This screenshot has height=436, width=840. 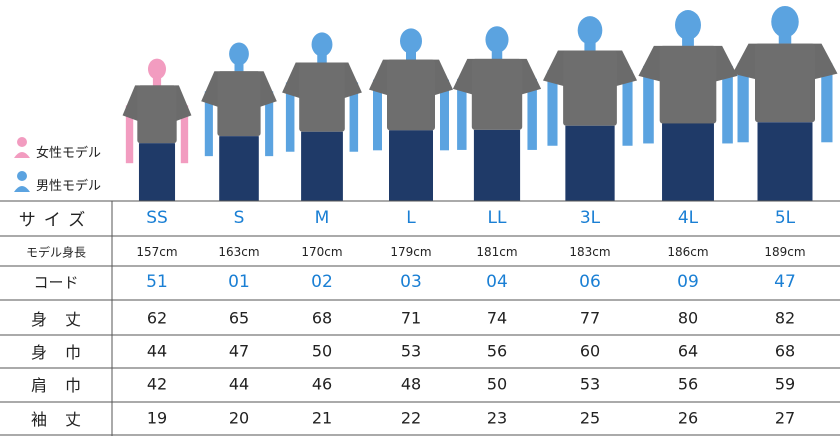 I want to click on table-cell: 71, so click(x=411, y=318).